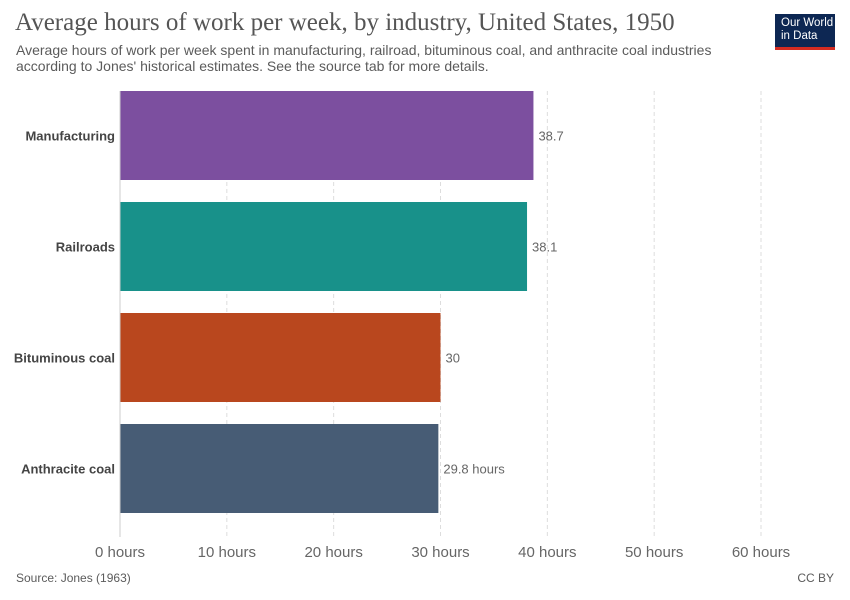 This screenshot has width=850, height=600. What do you see at coordinates (70, 136) in the screenshot?
I see `category-label: Manufacturing` at bounding box center [70, 136].